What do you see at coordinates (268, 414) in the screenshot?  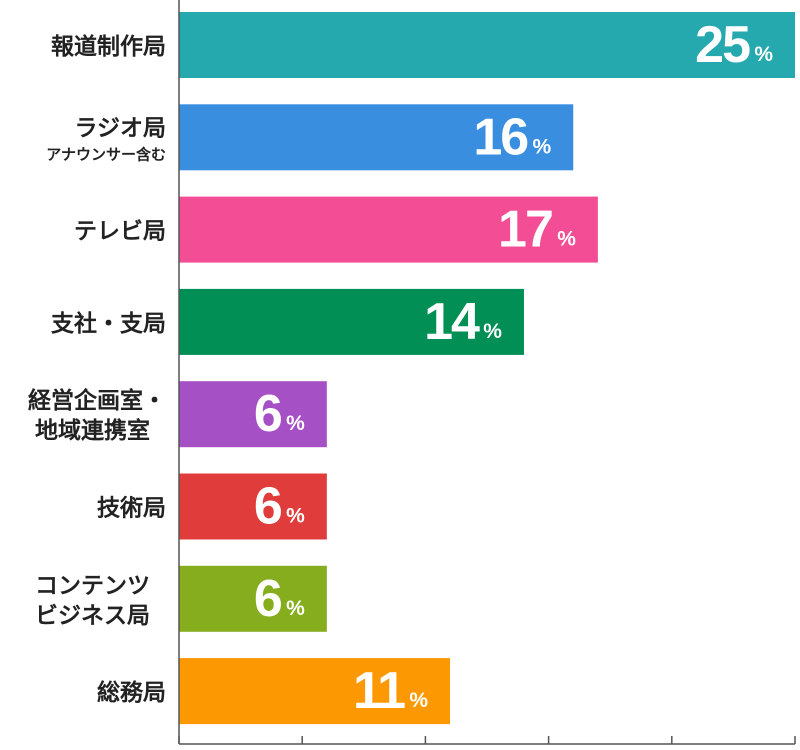 I see `value-label-5: 6` at bounding box center [268, 414].